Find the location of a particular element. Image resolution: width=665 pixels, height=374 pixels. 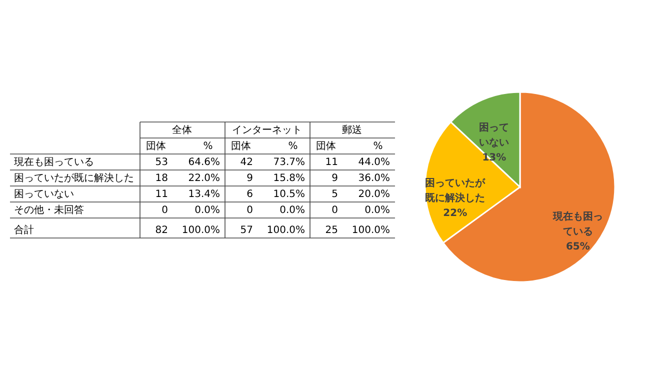

text: 25 is located at coordinates (331, 230).